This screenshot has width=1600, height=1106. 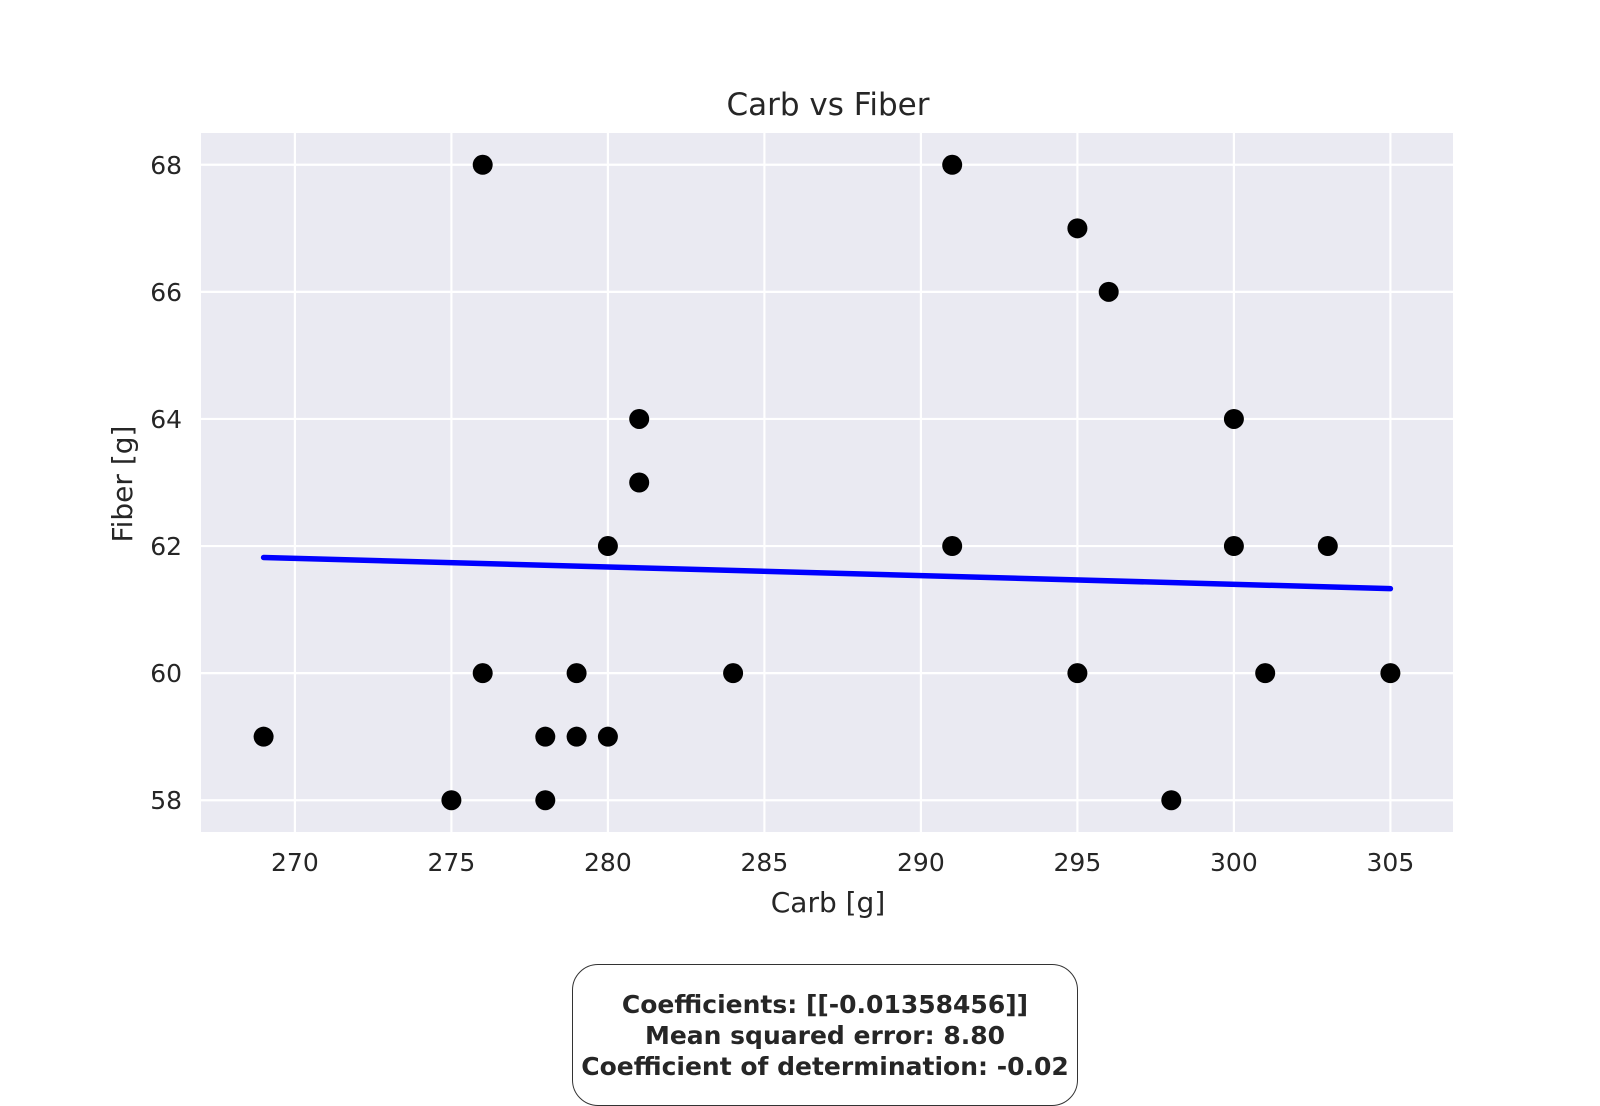 I want to click on x-tick-label: 300, so click(x=1234, y=862).